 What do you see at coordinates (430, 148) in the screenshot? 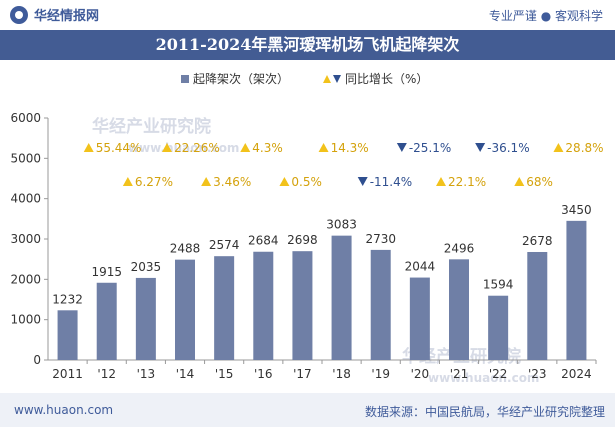
I see `growth-label: -25.1%` at bounding box center [430, 148].